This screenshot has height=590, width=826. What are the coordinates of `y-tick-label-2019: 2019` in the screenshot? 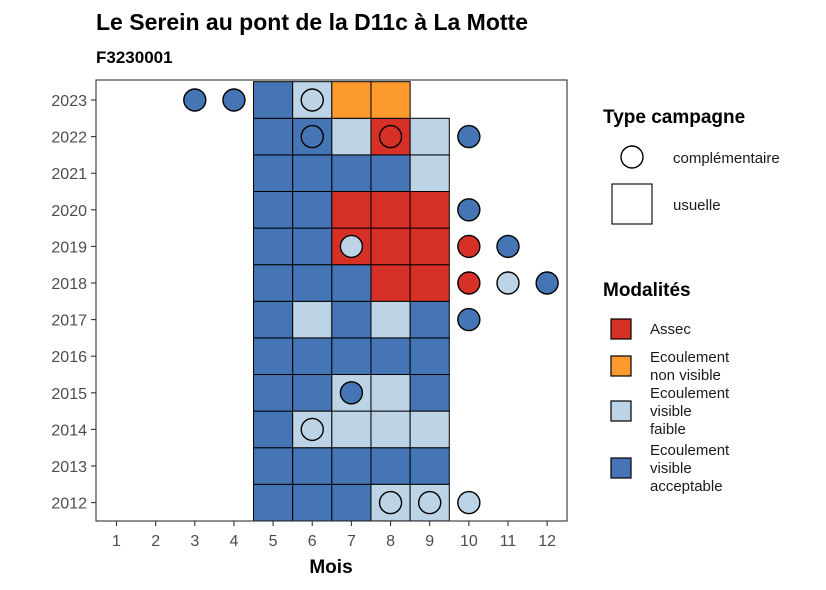 It's located at (69, 247).